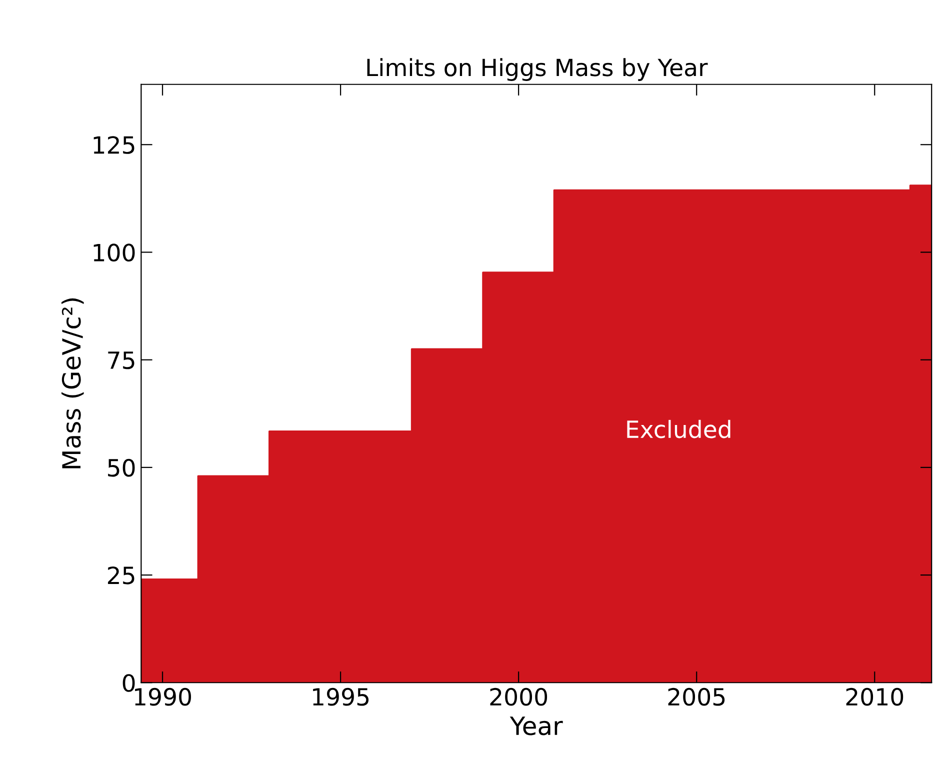 The width and height of the screenshot is (941, 767). I want to click on y-tick-label: 50, so click(121, 467).